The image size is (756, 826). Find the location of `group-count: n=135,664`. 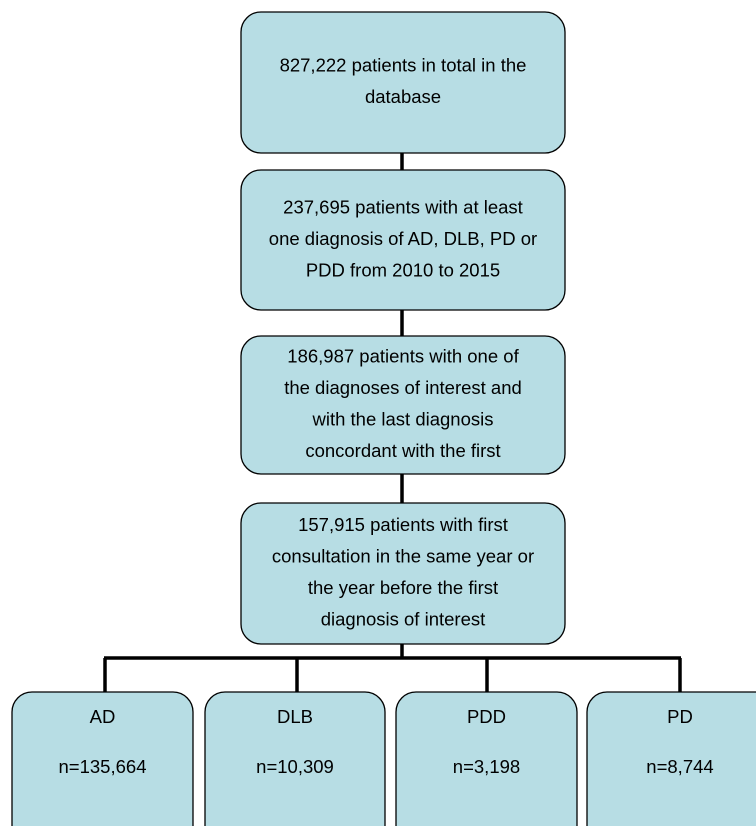

group-count: n=135,664 is located at coordinates (103, 766).